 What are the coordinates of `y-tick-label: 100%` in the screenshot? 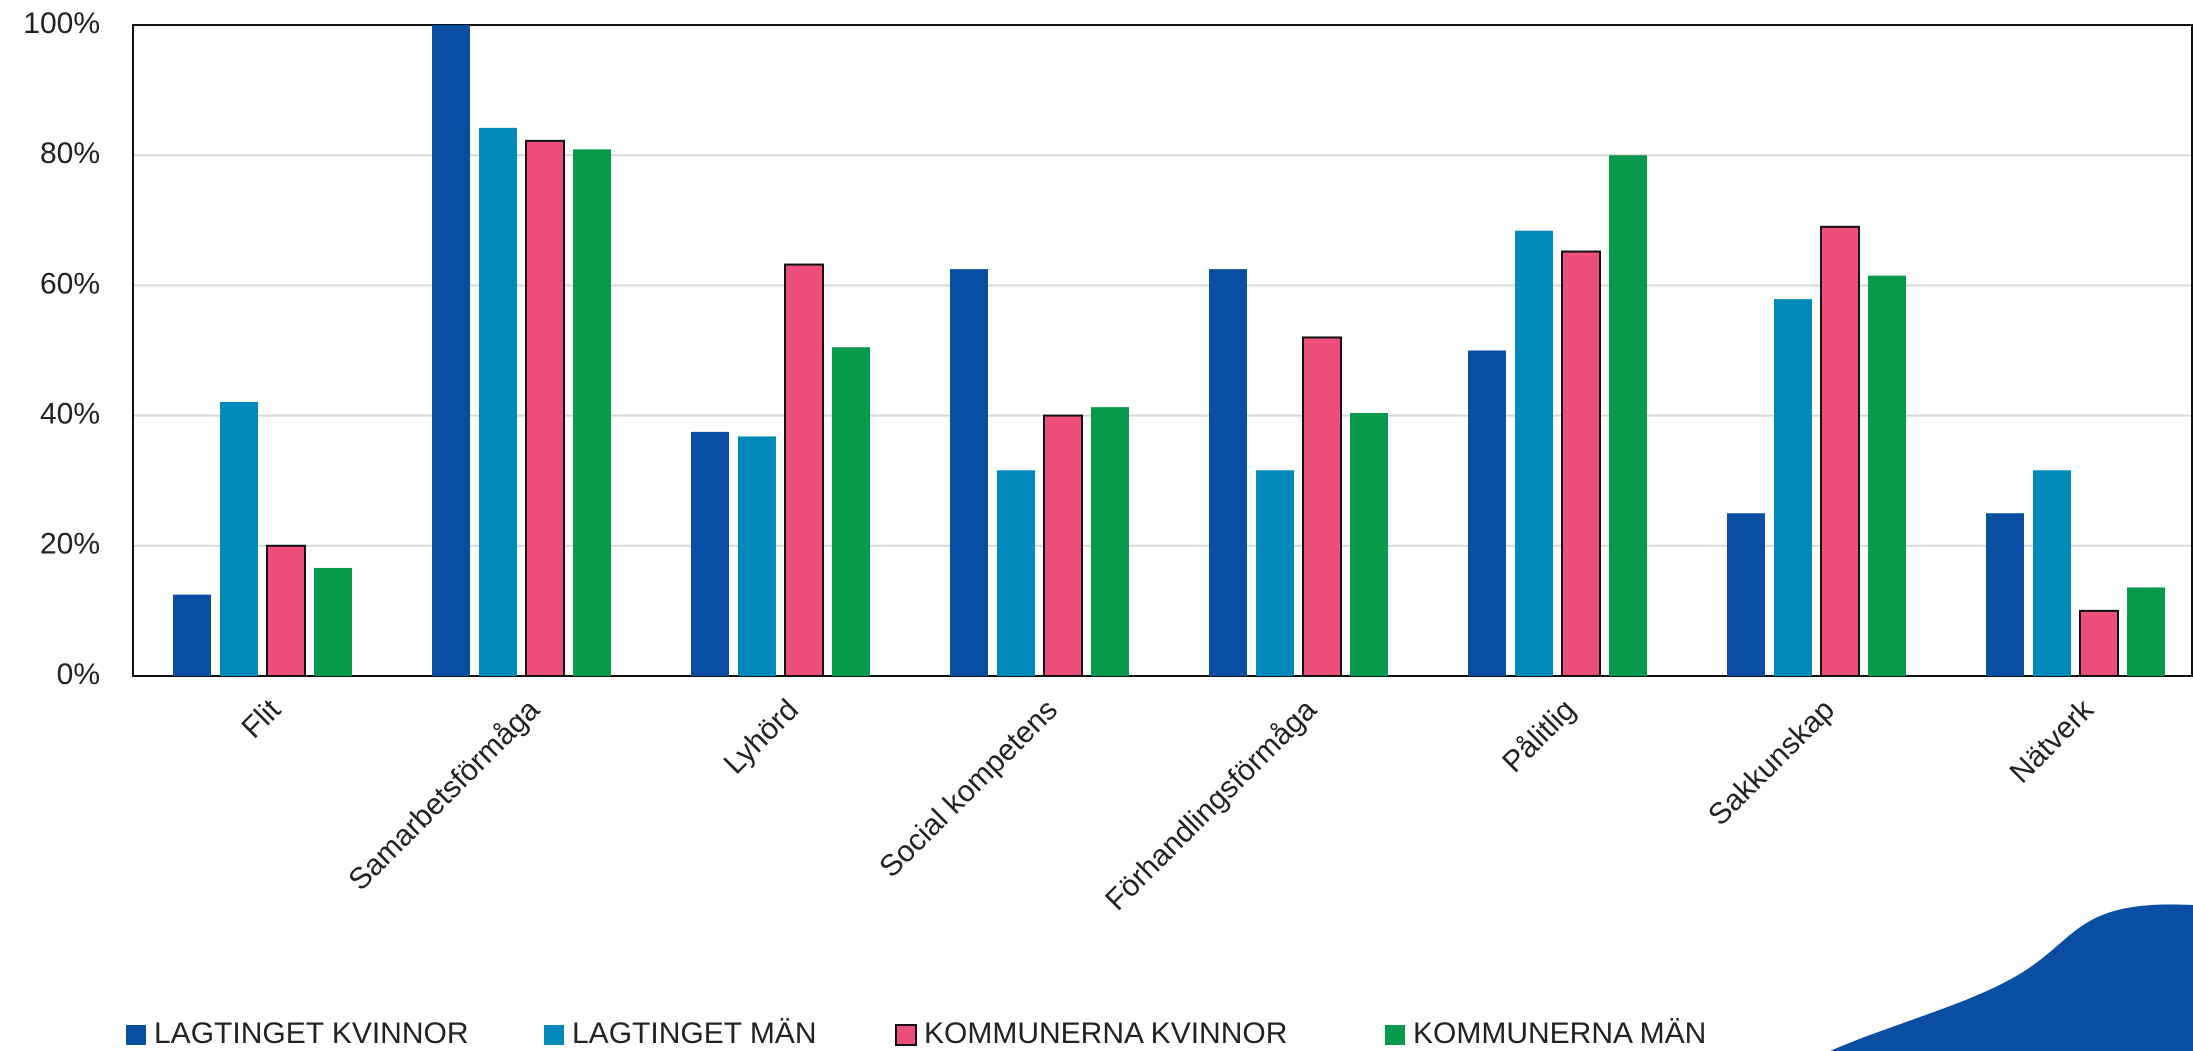 It's located at (61, 23).